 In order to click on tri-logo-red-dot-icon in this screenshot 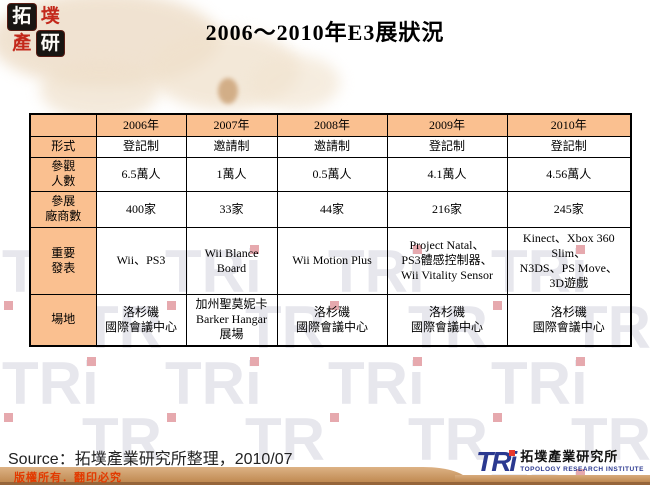, I will do `click(512, 453)`.